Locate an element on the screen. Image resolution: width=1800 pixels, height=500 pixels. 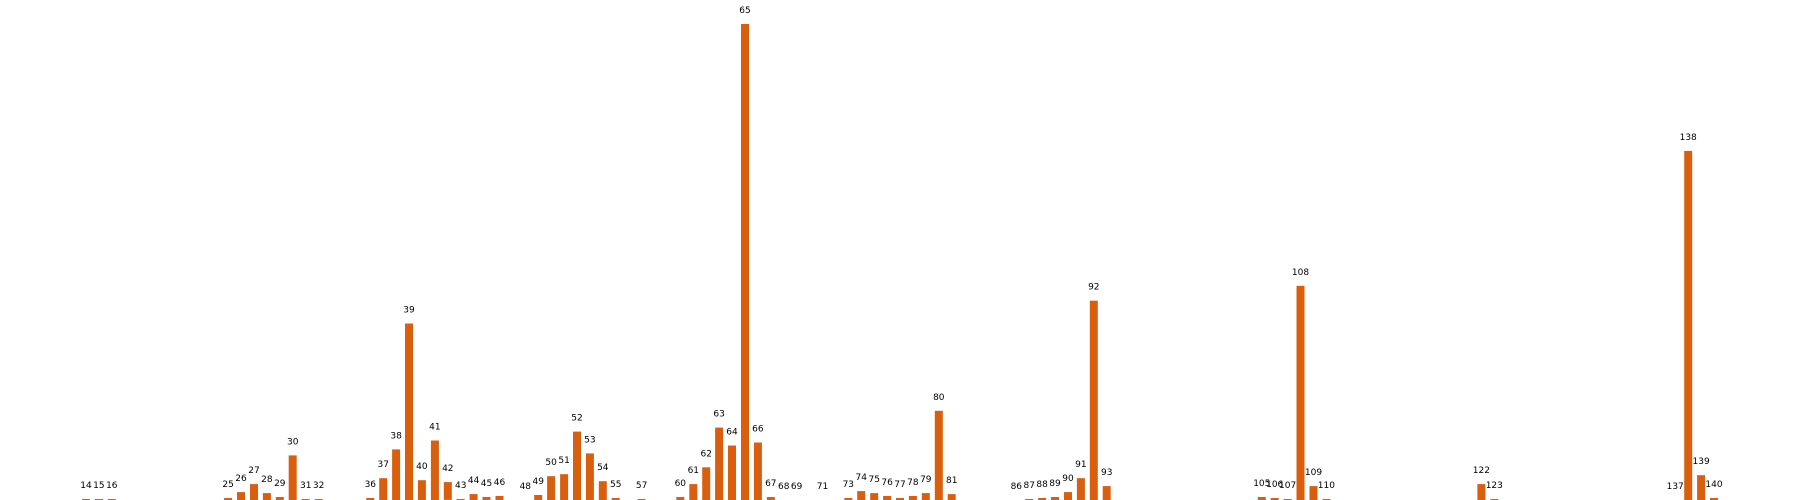
bar-label-40: 40 is located at coordinates (422, 467).